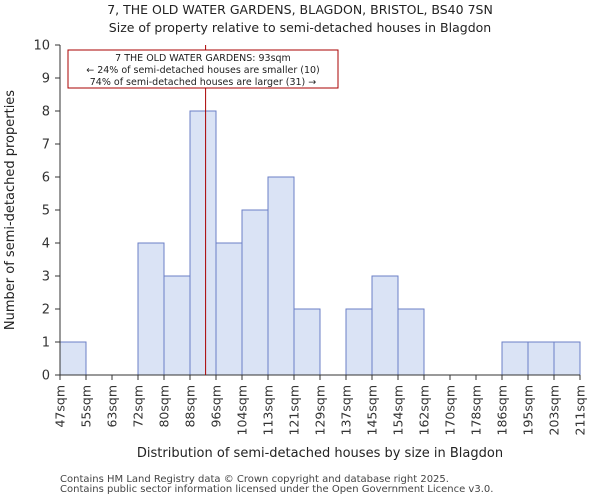 This screenshot has width=600, height=500. Describe the element at coordinates (46, 277) in the screenshot. I see `y-tick-label-3: 3` at that location.